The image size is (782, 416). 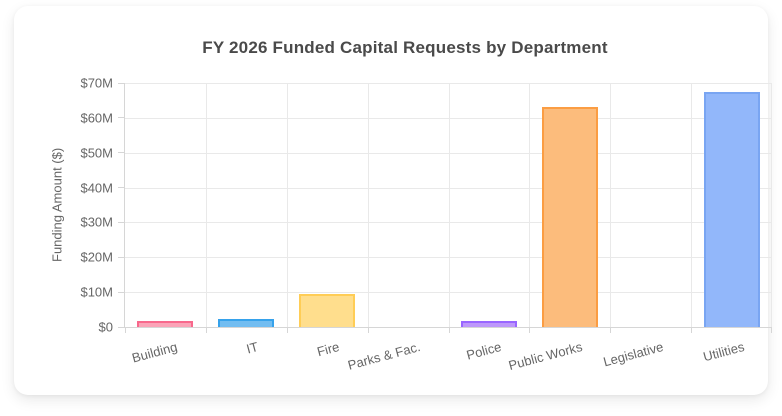 I want to click on bar-police, so click(x=488, y=323).